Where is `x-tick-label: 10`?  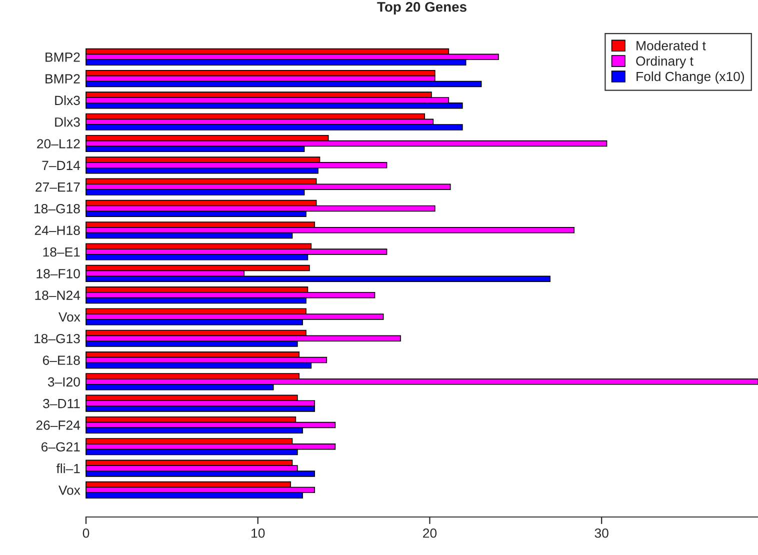
x-tick-label: 10 is located at coordinates (258, 533).